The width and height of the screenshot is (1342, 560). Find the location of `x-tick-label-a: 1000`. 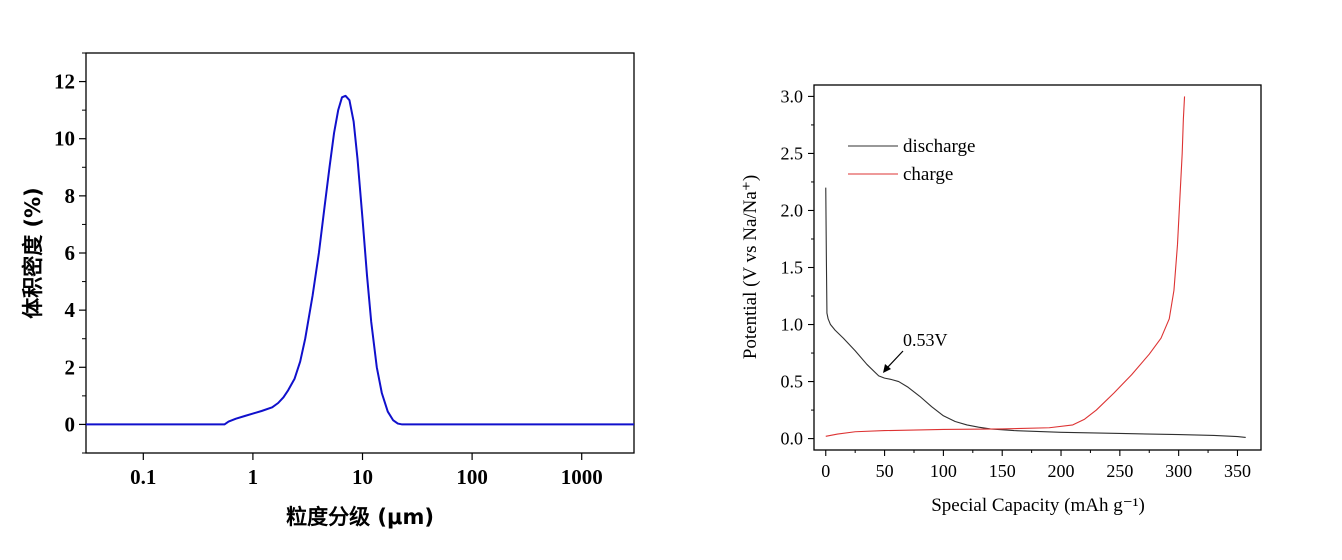

x-tick-label-a: 1000 is located at coordinates (582, 477).